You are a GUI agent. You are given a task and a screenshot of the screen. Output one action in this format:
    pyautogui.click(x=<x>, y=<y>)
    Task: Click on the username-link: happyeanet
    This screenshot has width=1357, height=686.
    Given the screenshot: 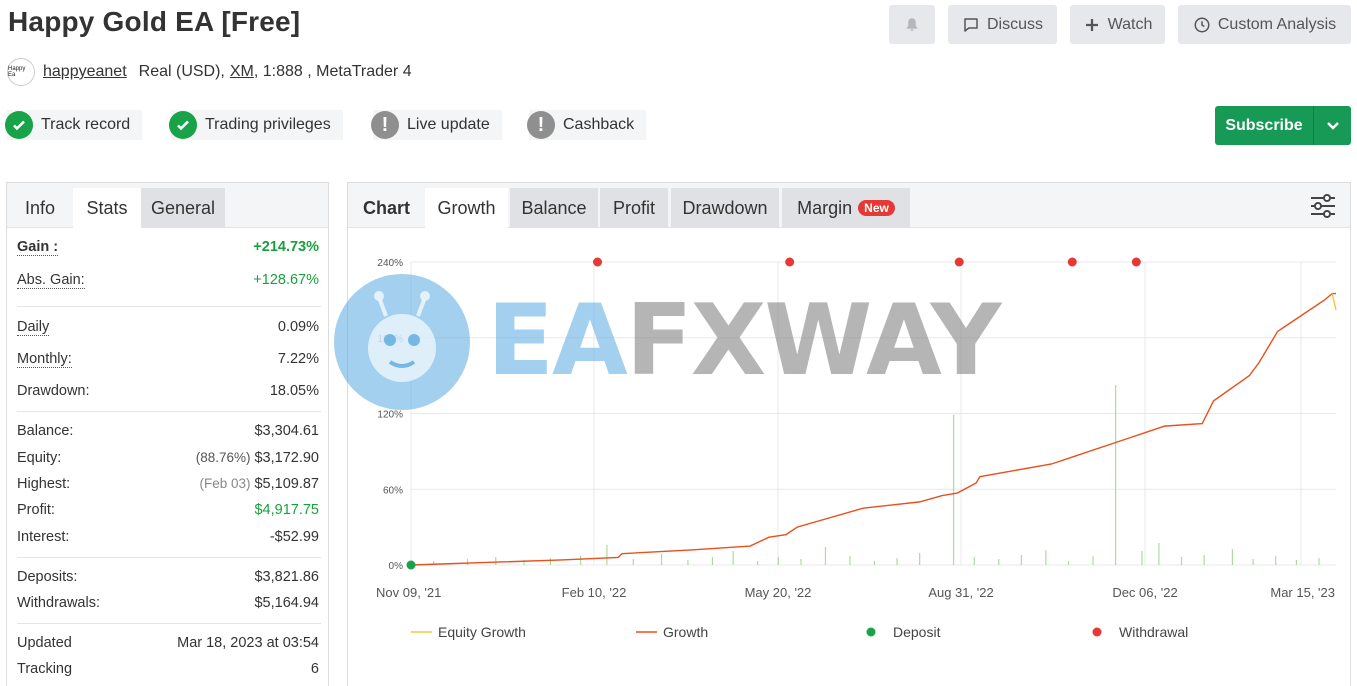 What is the action you would take?
    pyautogui.click(x=85, y=71)
    